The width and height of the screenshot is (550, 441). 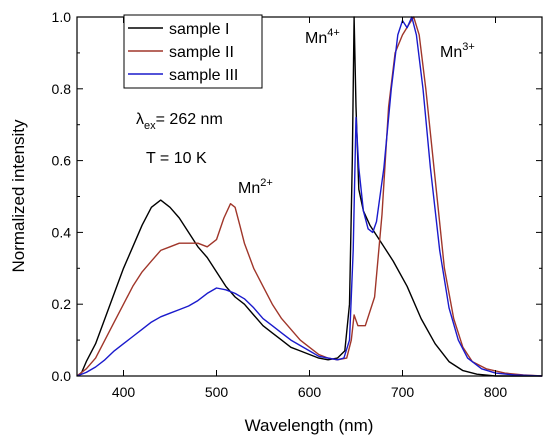 I want to click on lambda-subscript: ex, so click(x=150, y=126).